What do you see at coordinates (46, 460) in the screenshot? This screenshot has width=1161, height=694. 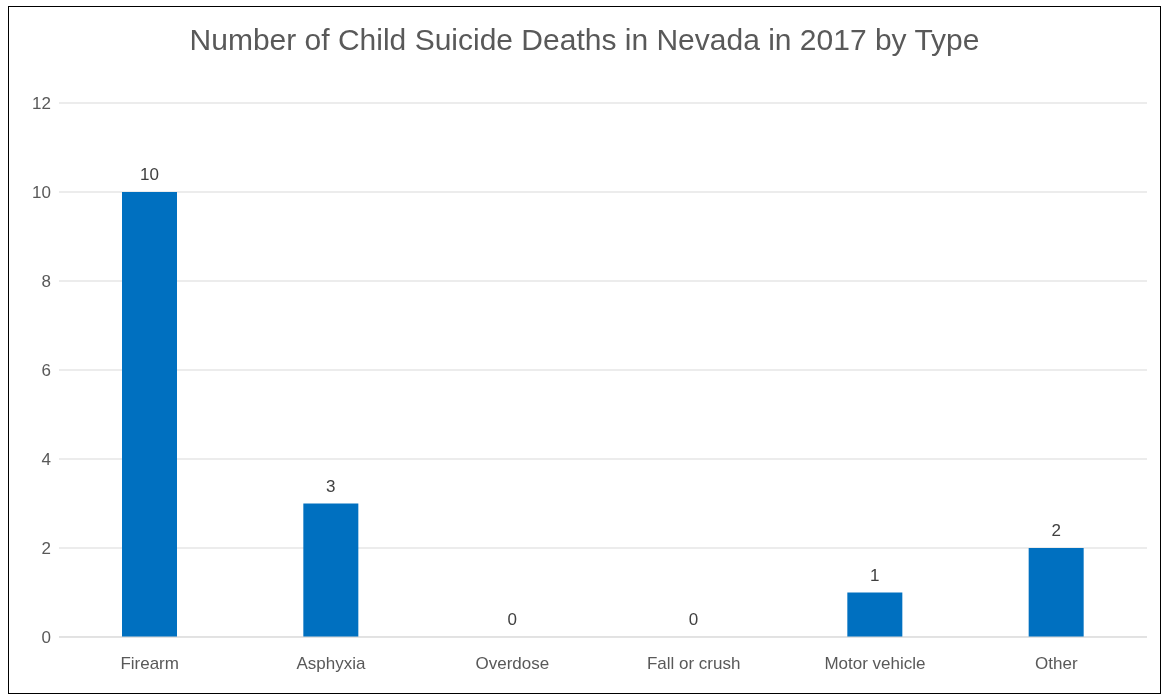 I see `y-tick-label: 4` at bounding box center [46, 460].